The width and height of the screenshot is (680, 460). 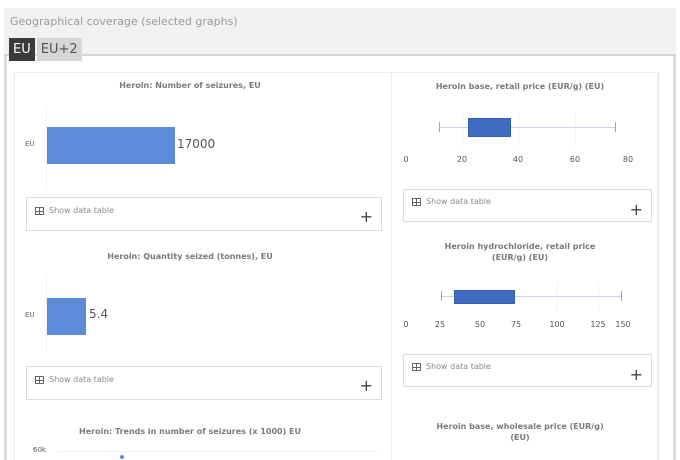 I want to click on base-retail-chart-title: Heroin base, retail price (EUR/g) (EU), so click(x=520, y=86).